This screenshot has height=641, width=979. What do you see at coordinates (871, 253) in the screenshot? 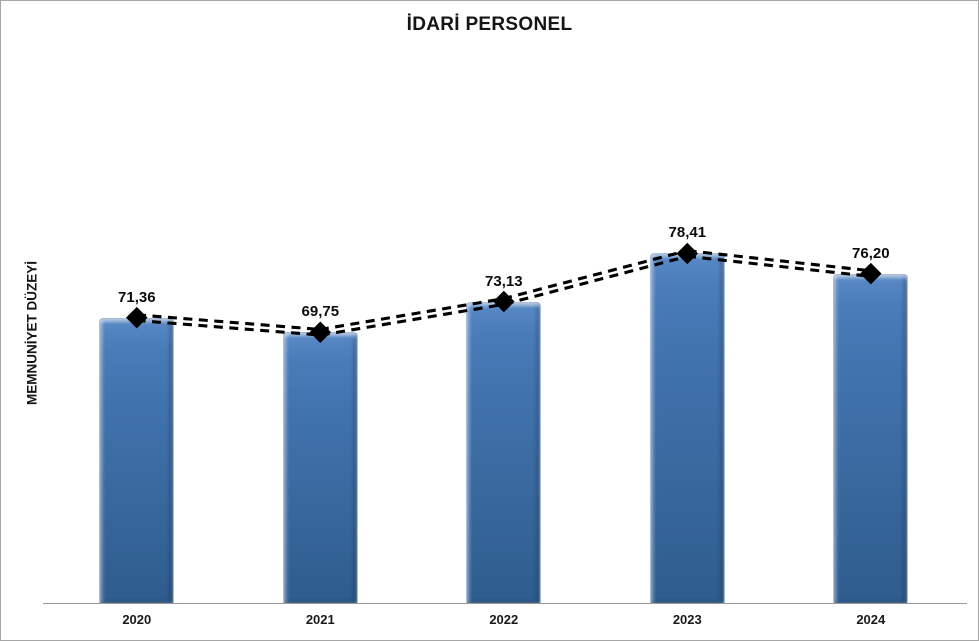
I see `data-label-2024: 76,20` at bounding box center [871, 253].